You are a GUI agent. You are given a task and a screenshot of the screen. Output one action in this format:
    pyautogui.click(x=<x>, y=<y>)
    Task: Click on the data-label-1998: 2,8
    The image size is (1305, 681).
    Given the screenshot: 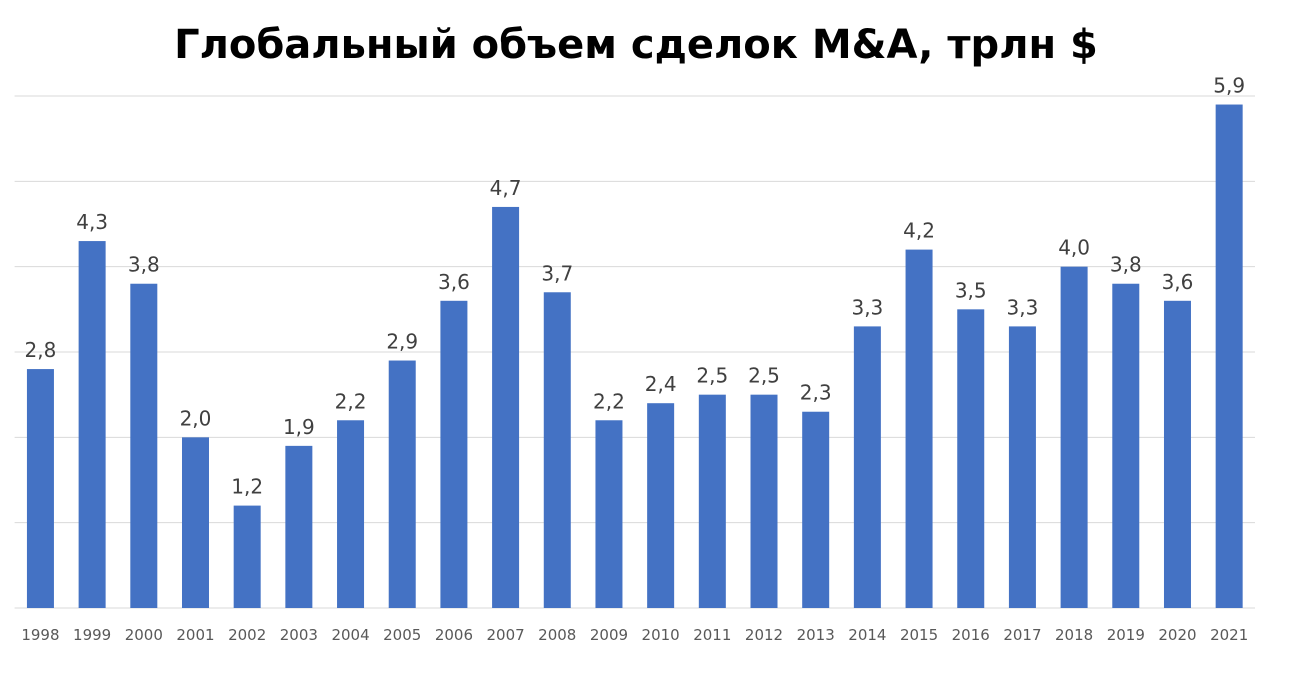 What is the action you would take?
    pyautogui.click(x=41, y=350)
    